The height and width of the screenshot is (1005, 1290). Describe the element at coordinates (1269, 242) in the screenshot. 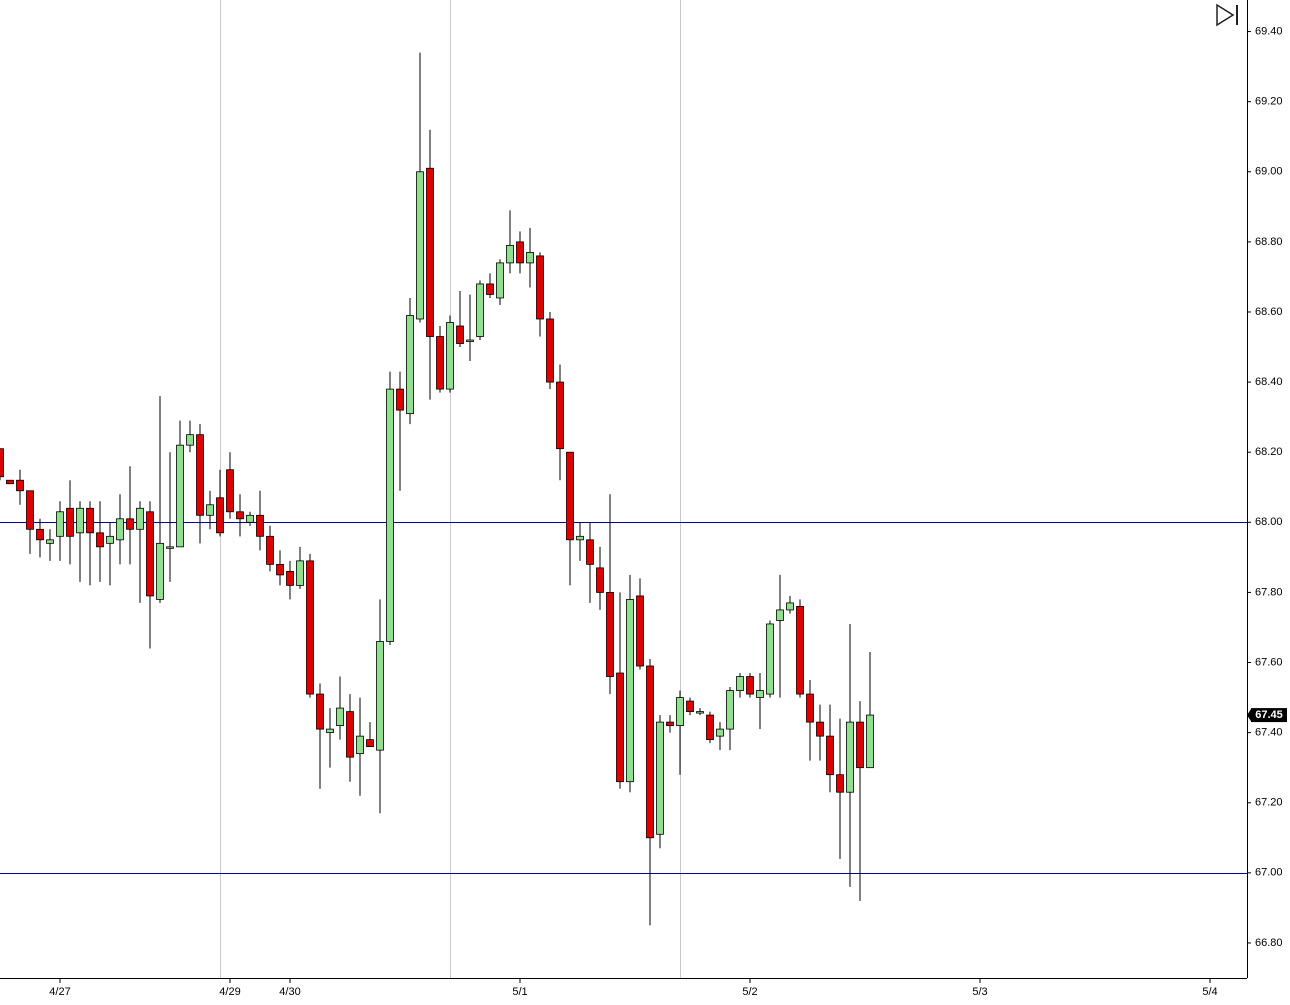

I see `y-tick-label: 68.80` at that location.